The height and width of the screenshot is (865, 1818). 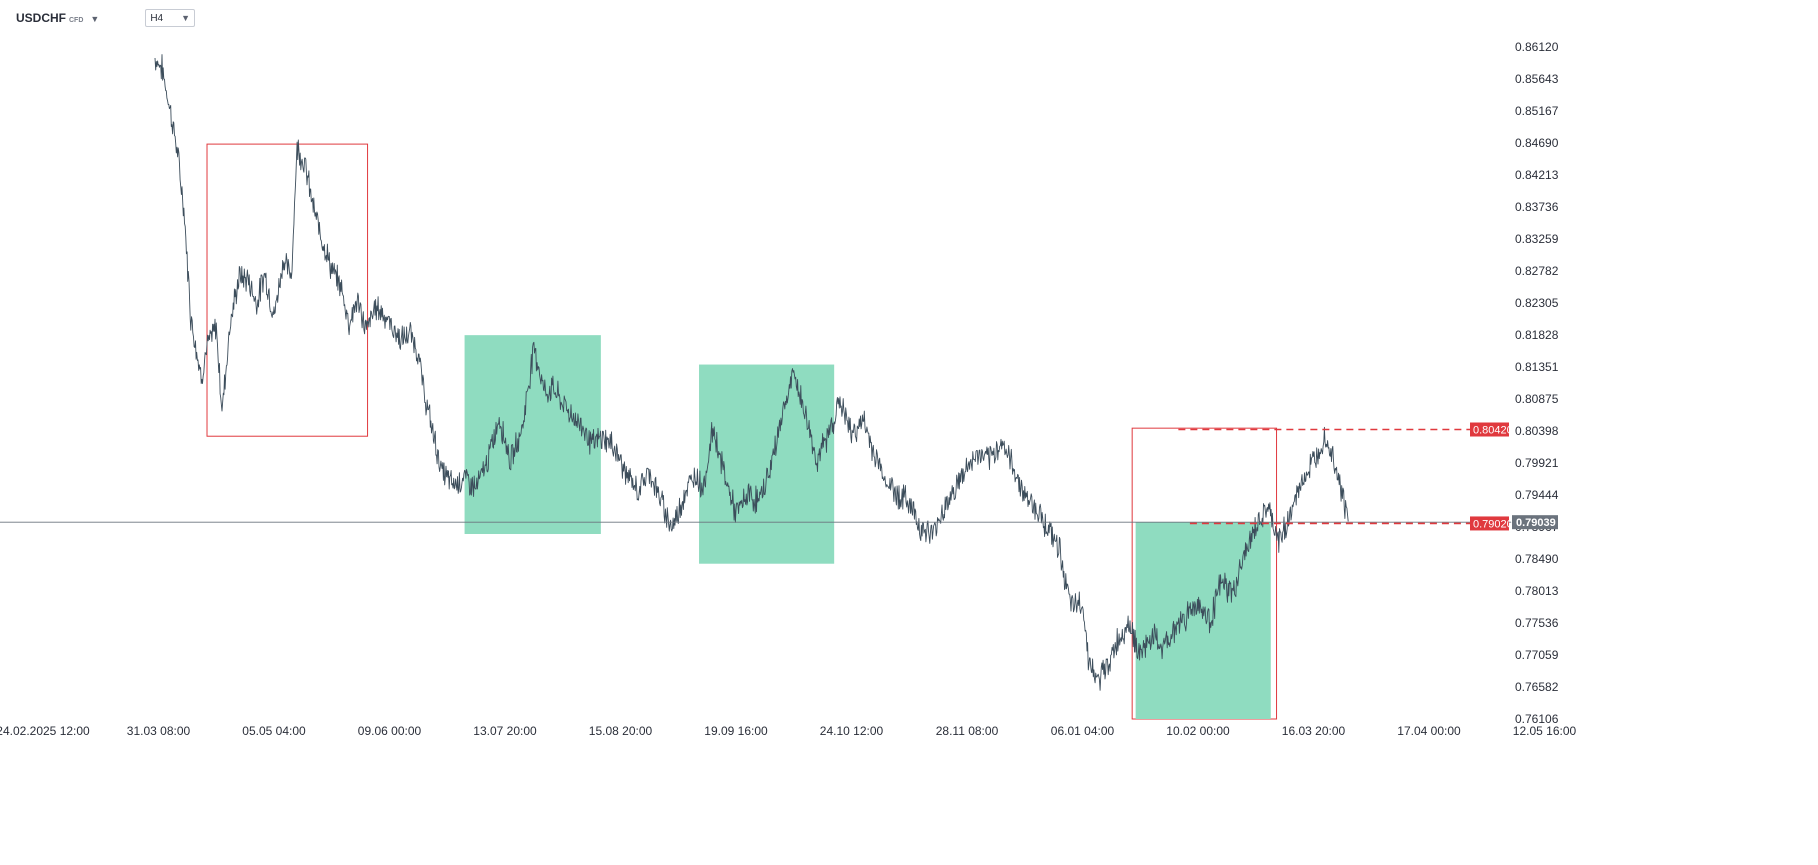 I want to click on symbol-name: USDCHF, so click(x=41, y=18).